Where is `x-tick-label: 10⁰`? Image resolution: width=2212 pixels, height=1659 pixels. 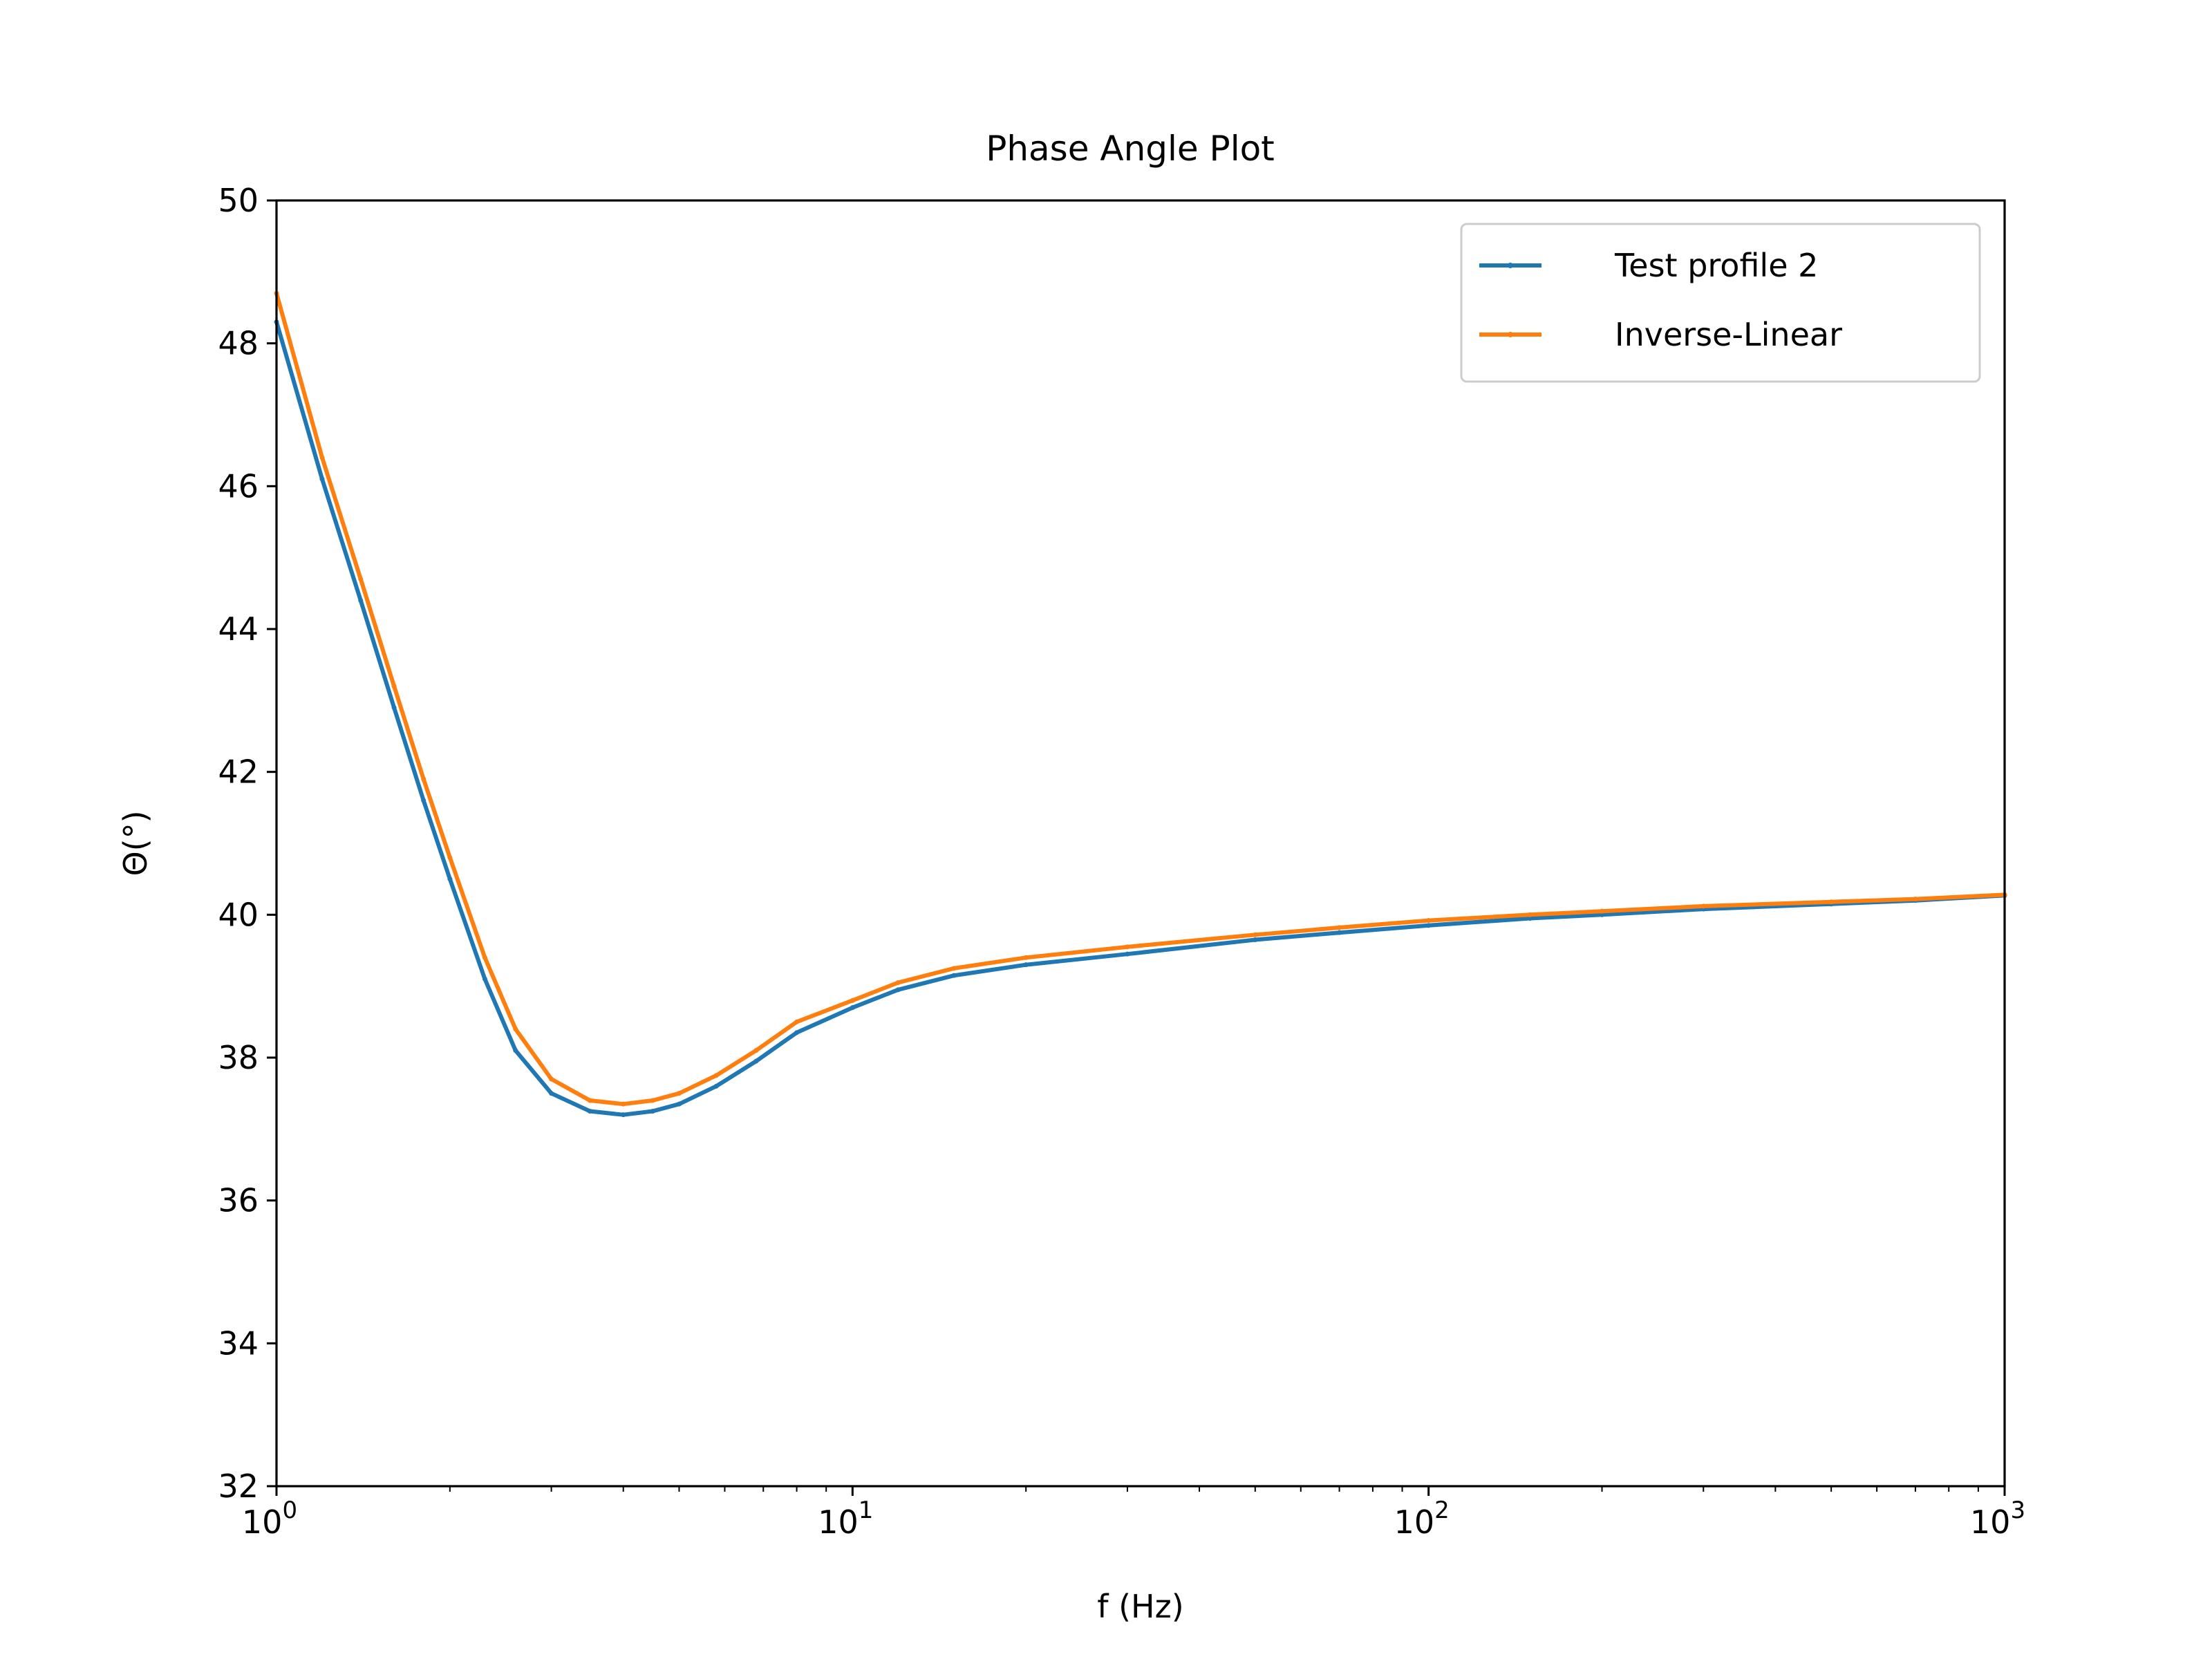
x-tick-label: 10⁰ is located at coordinates (269, 1519).